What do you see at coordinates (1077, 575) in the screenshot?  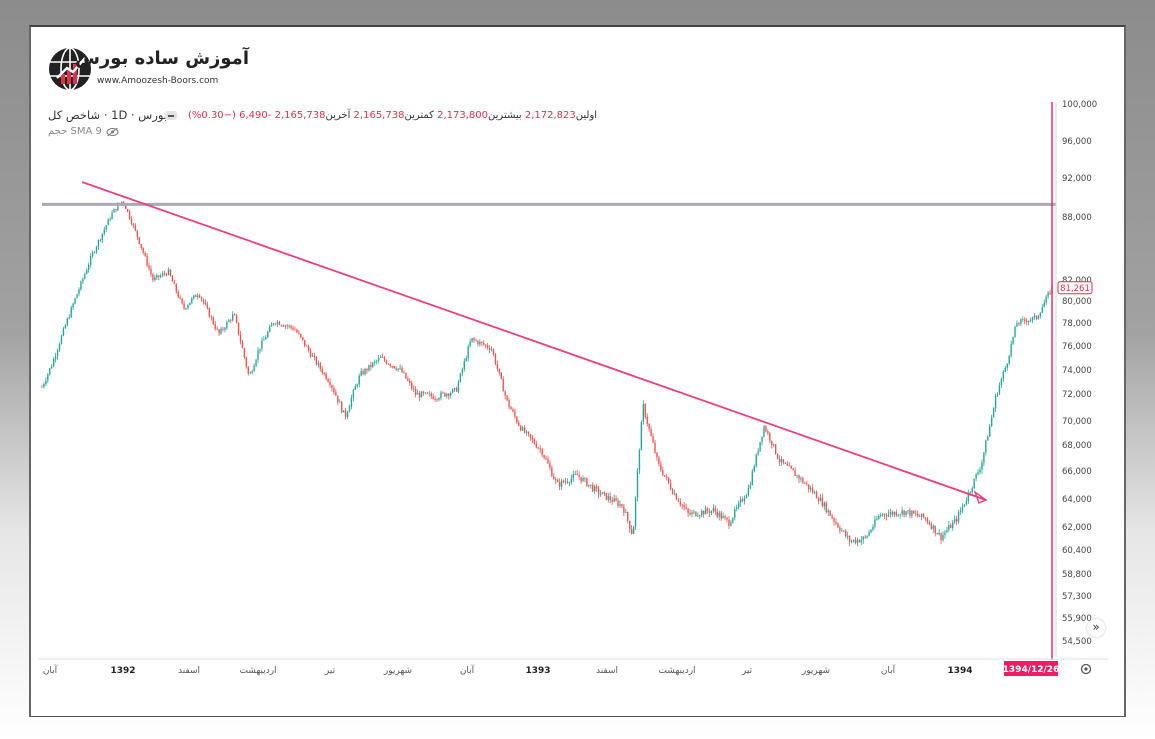 I see `price-tick-label: 58,800` at bounding box center [1077, 575].